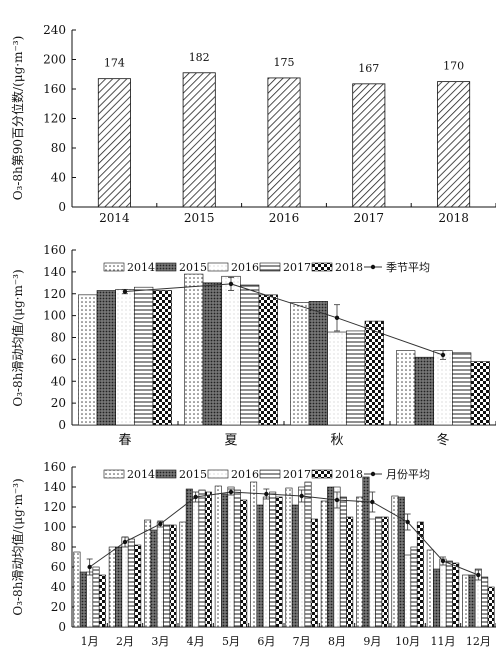 The height and width of the screenshot is (657, 496). Describe the element at coordinates (231, 641) in the screenshot. I see `x-tick-label: 5月` at that location.